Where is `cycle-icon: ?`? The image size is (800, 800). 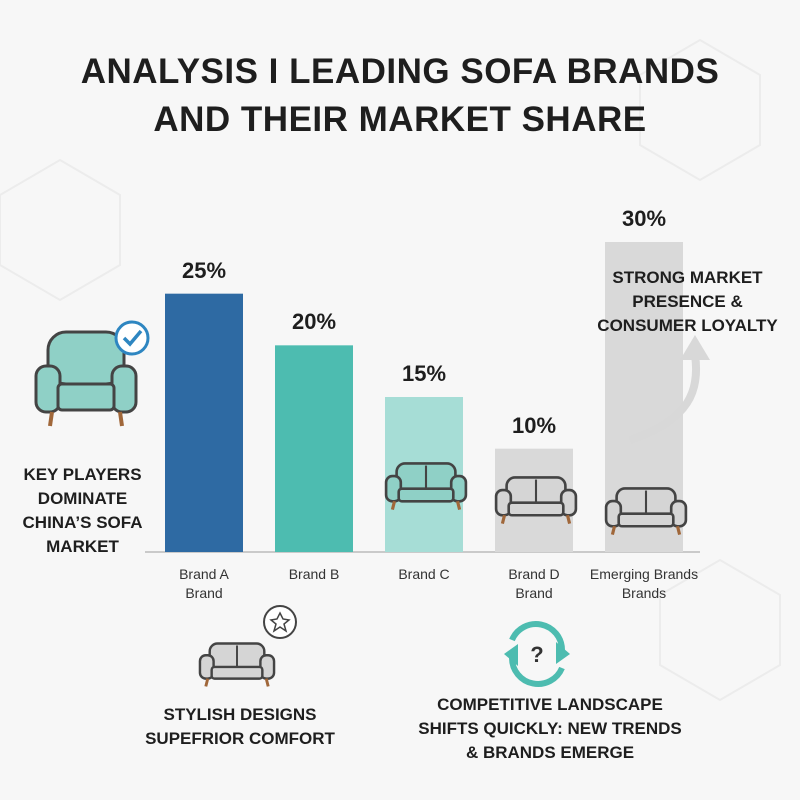
cycle-icon: ? is located at coordinates (537, 654).